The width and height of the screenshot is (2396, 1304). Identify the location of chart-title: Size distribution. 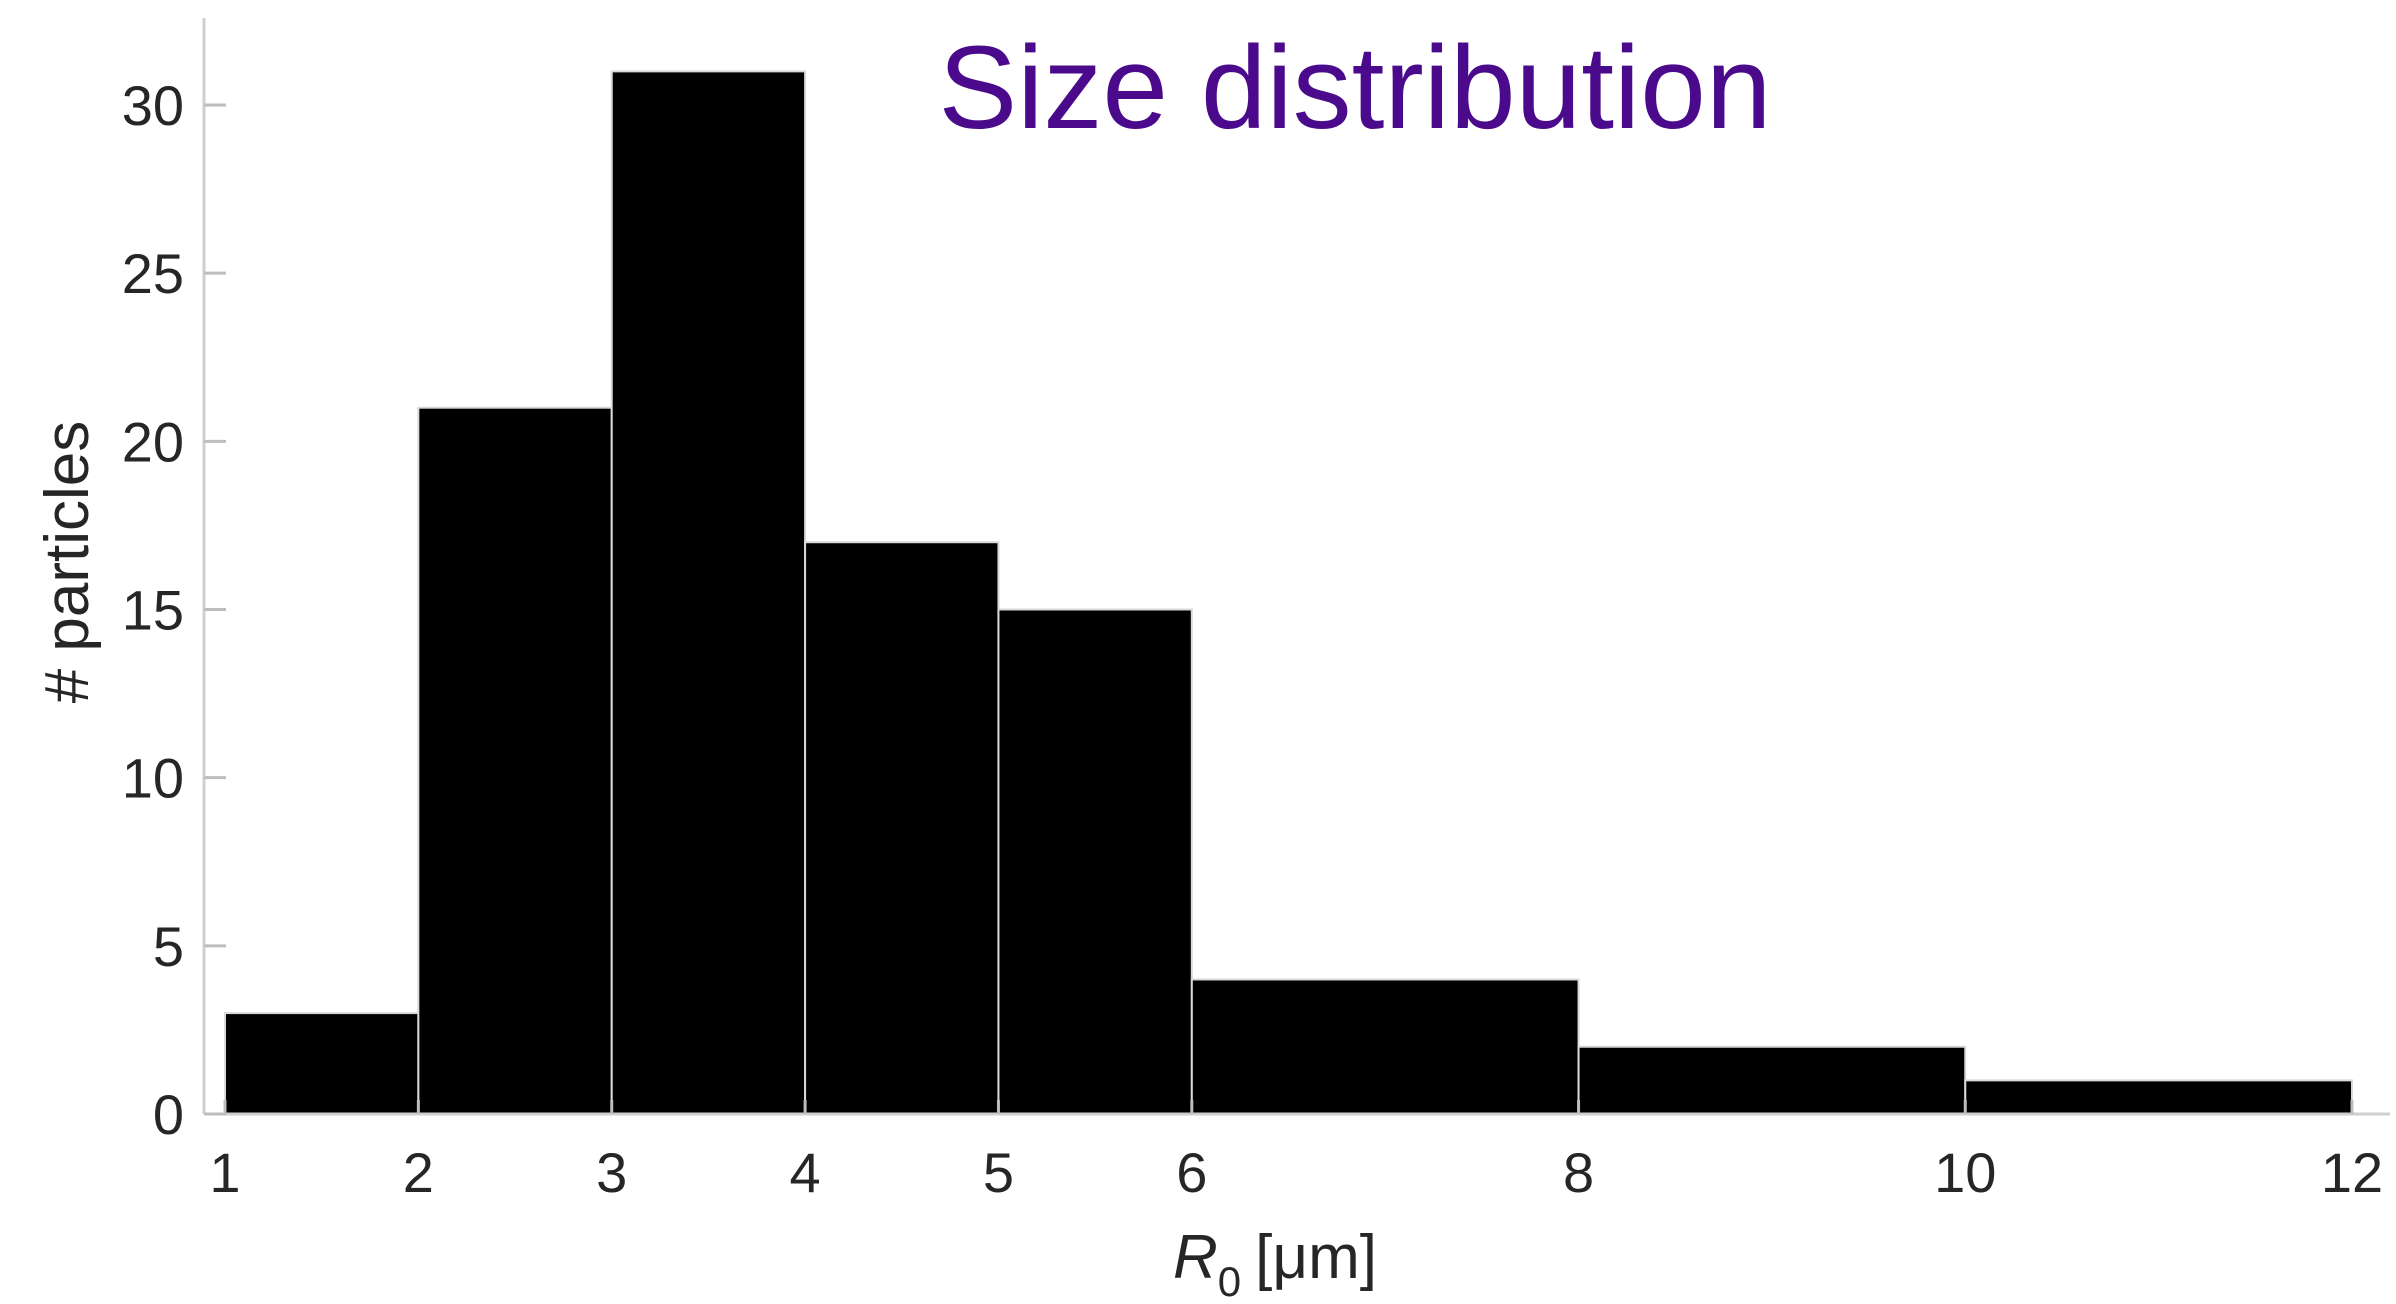
(1355, 88).